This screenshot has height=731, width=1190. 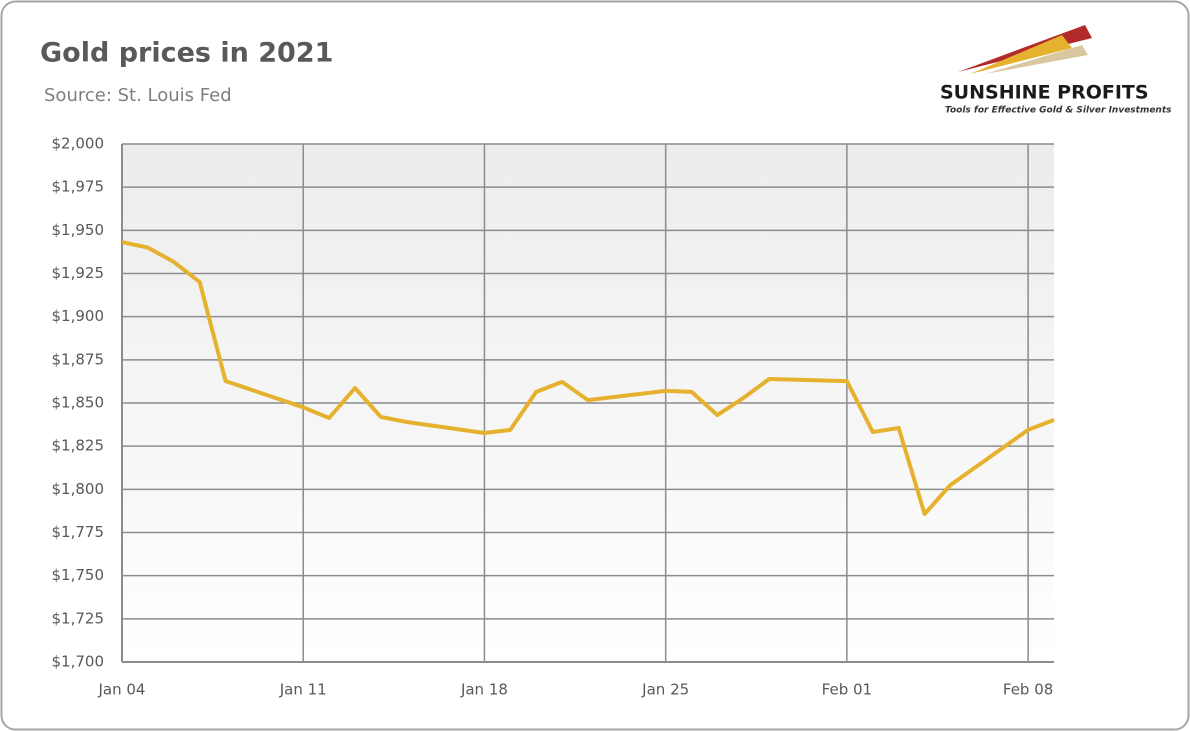 What do you see at coordinates (78, 575) in the screenshot?
I see `y-tick-label: $1,750` at bounding box center [78, 575].